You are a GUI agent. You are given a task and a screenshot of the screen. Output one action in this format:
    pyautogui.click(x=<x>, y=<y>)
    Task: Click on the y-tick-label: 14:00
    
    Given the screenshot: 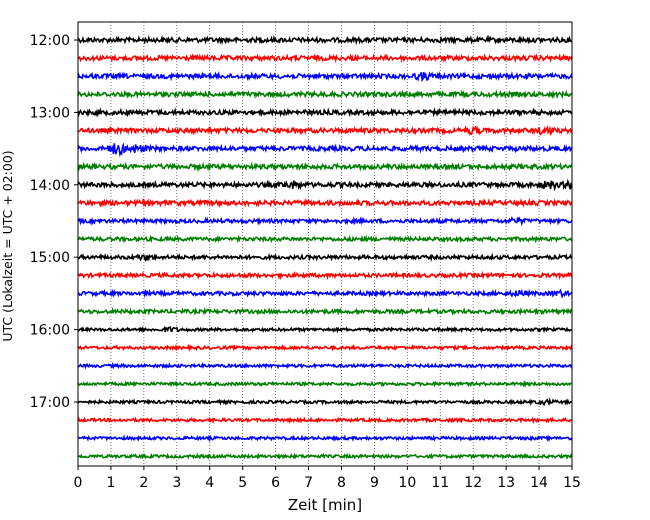 What is the action you would take?
    pyautogui.click(x=50, y=186)
    